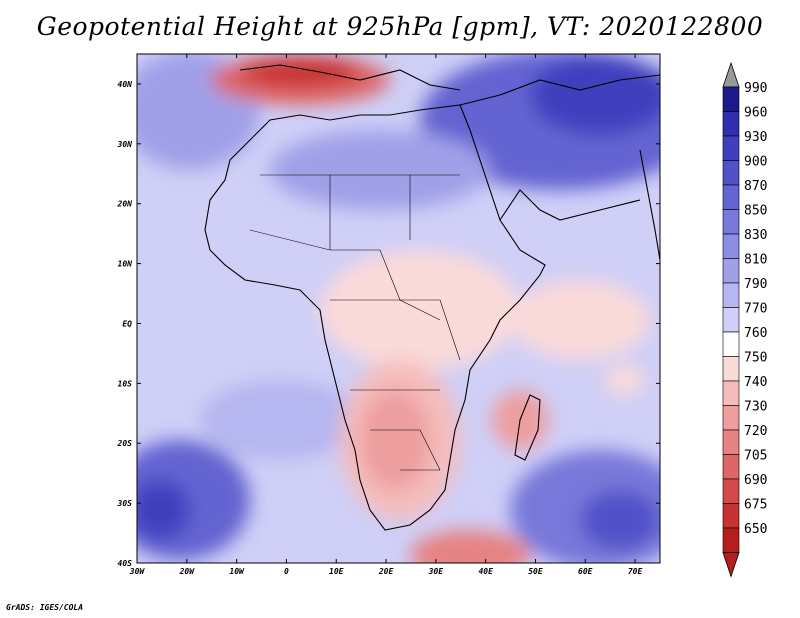 Image resolution: width=800 pixels, height=618 pixels. What do you see at coordinates (755, 88) in the screenshot?
I see `colorbar-label: 990` at bounding box center [755, 88].